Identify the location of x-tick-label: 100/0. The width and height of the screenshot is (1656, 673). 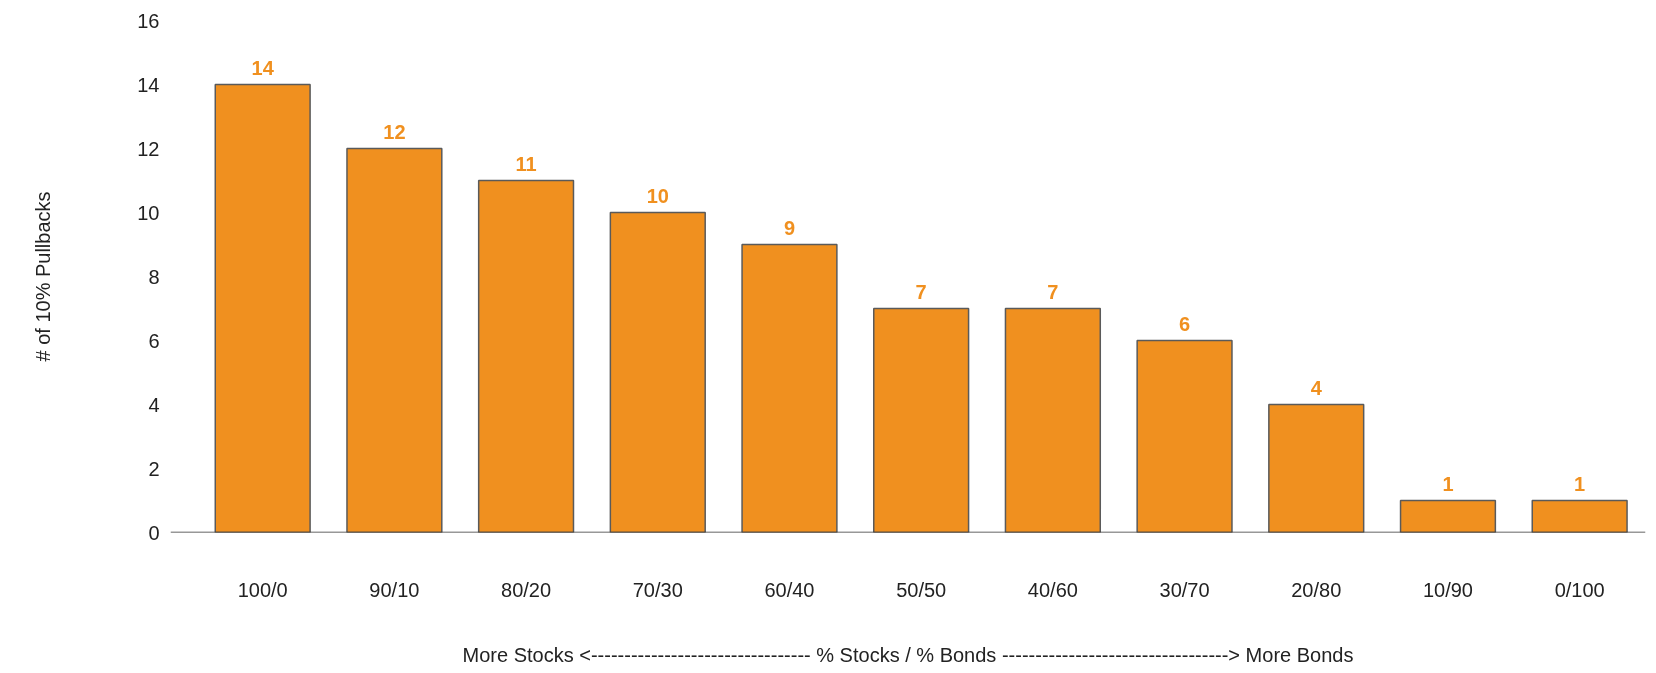
(262, 589).